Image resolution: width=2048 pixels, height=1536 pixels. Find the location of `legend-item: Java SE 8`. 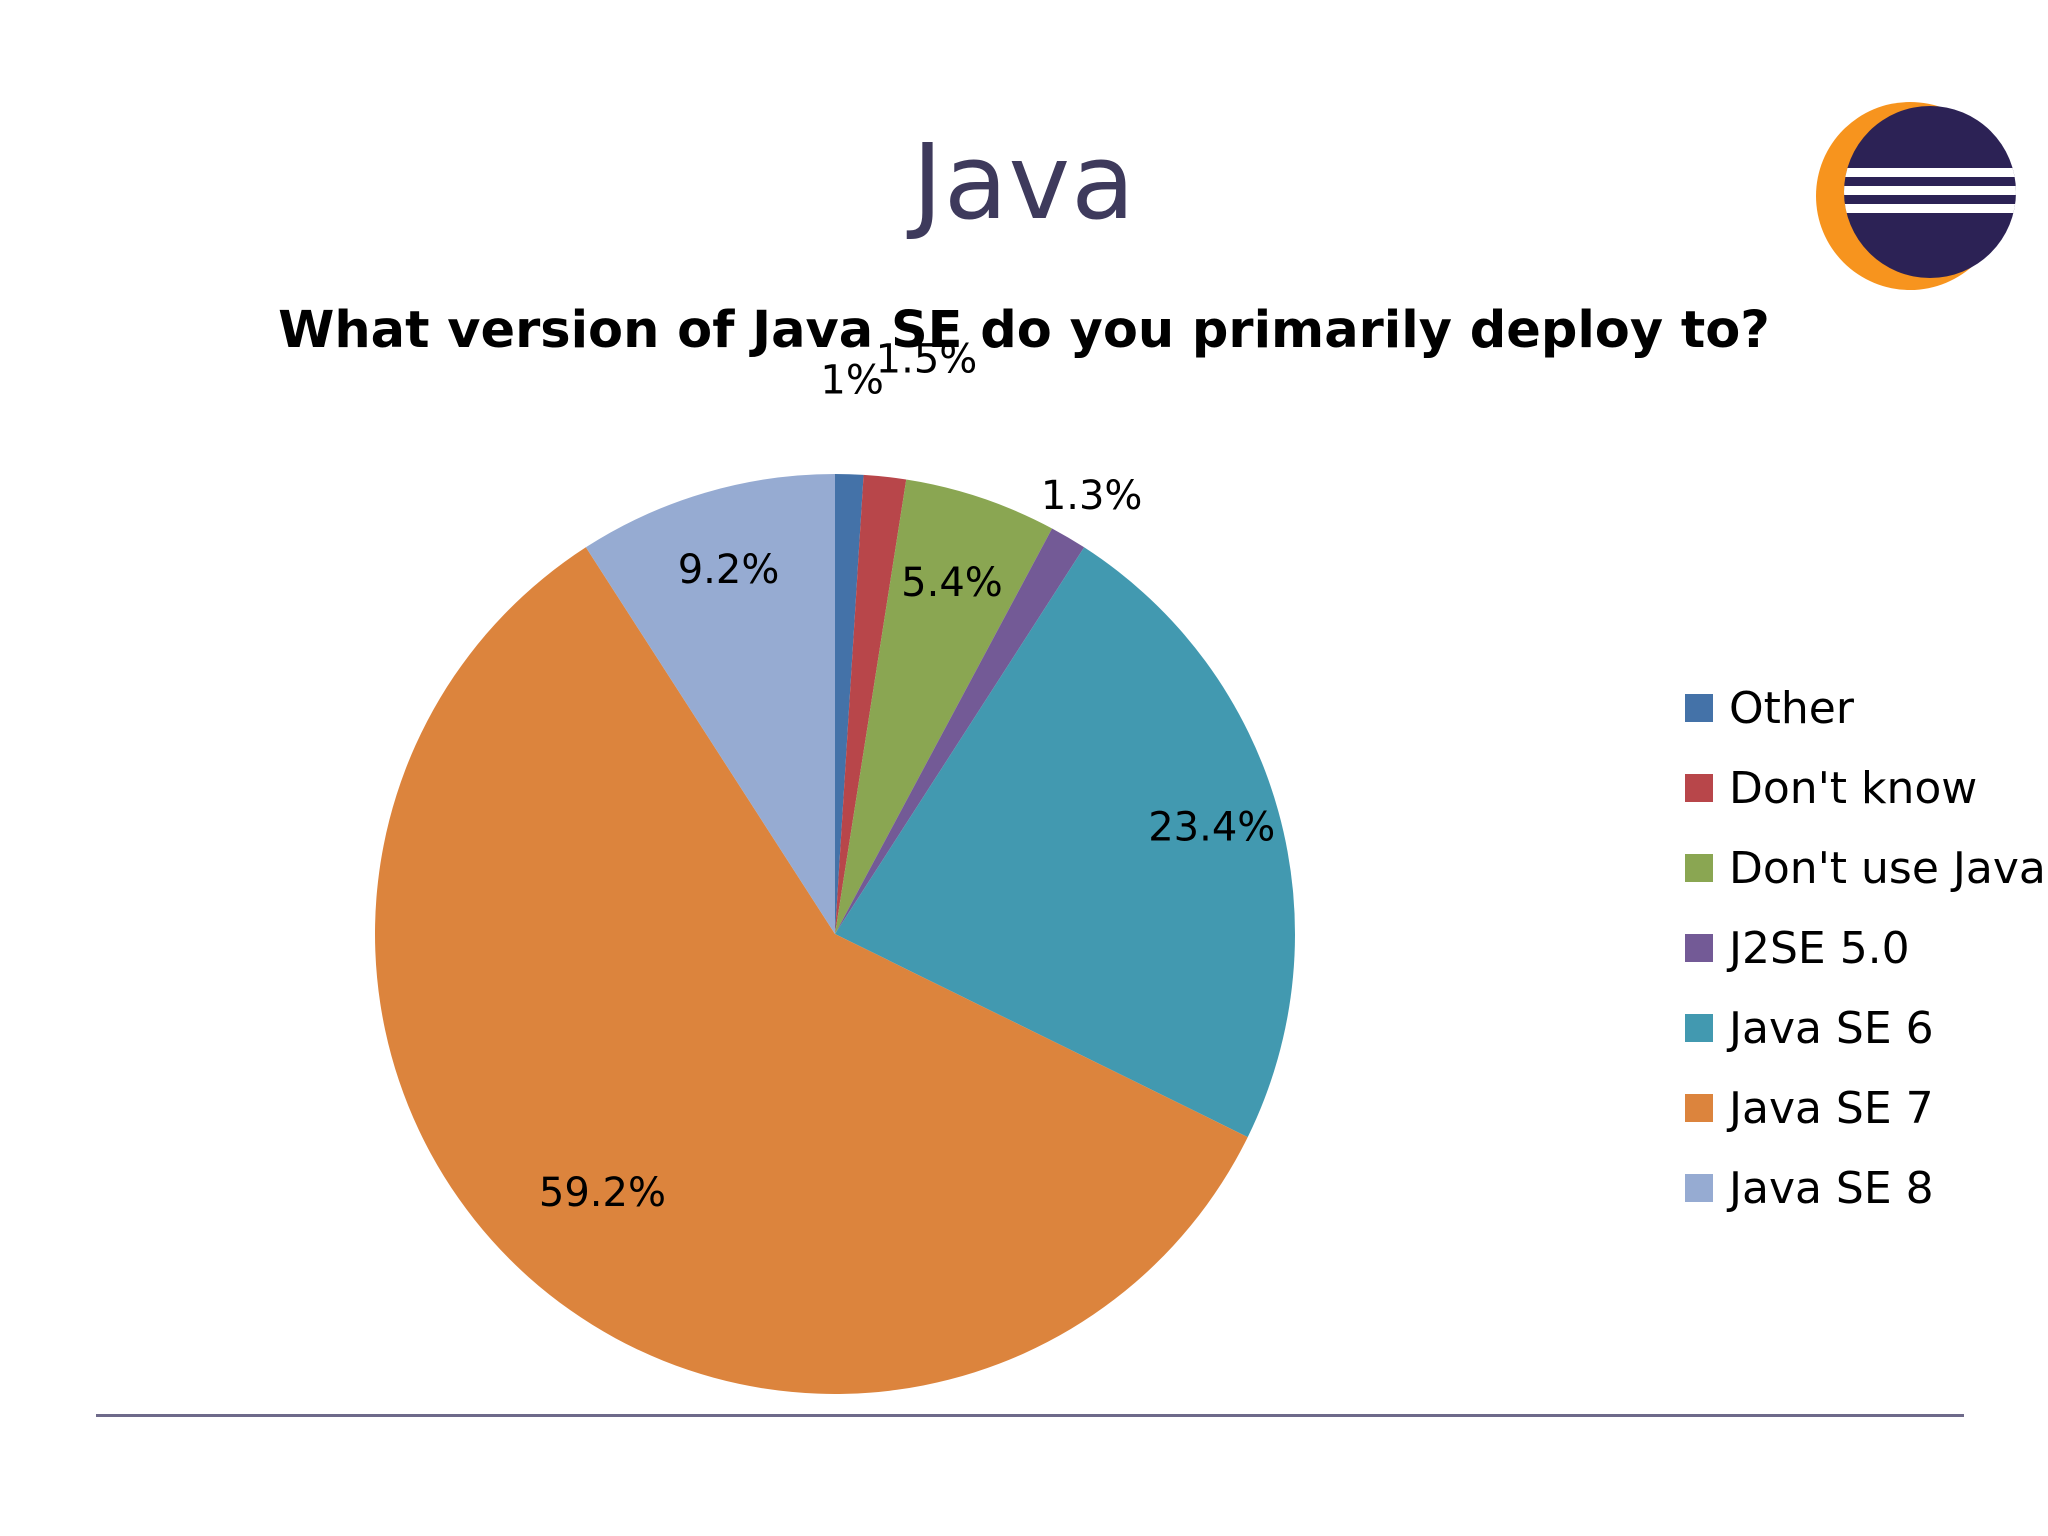

legend-item: Java SE 8 is located at coordinates (1865, 1188).